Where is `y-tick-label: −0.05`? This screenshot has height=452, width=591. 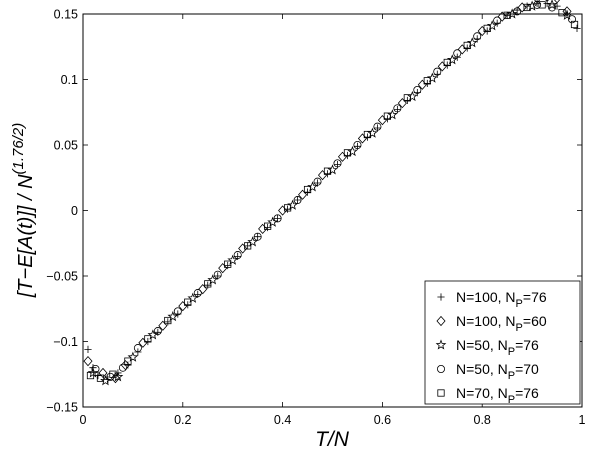 y-tick-label: −0.05 is located at coordinates (62, 277).